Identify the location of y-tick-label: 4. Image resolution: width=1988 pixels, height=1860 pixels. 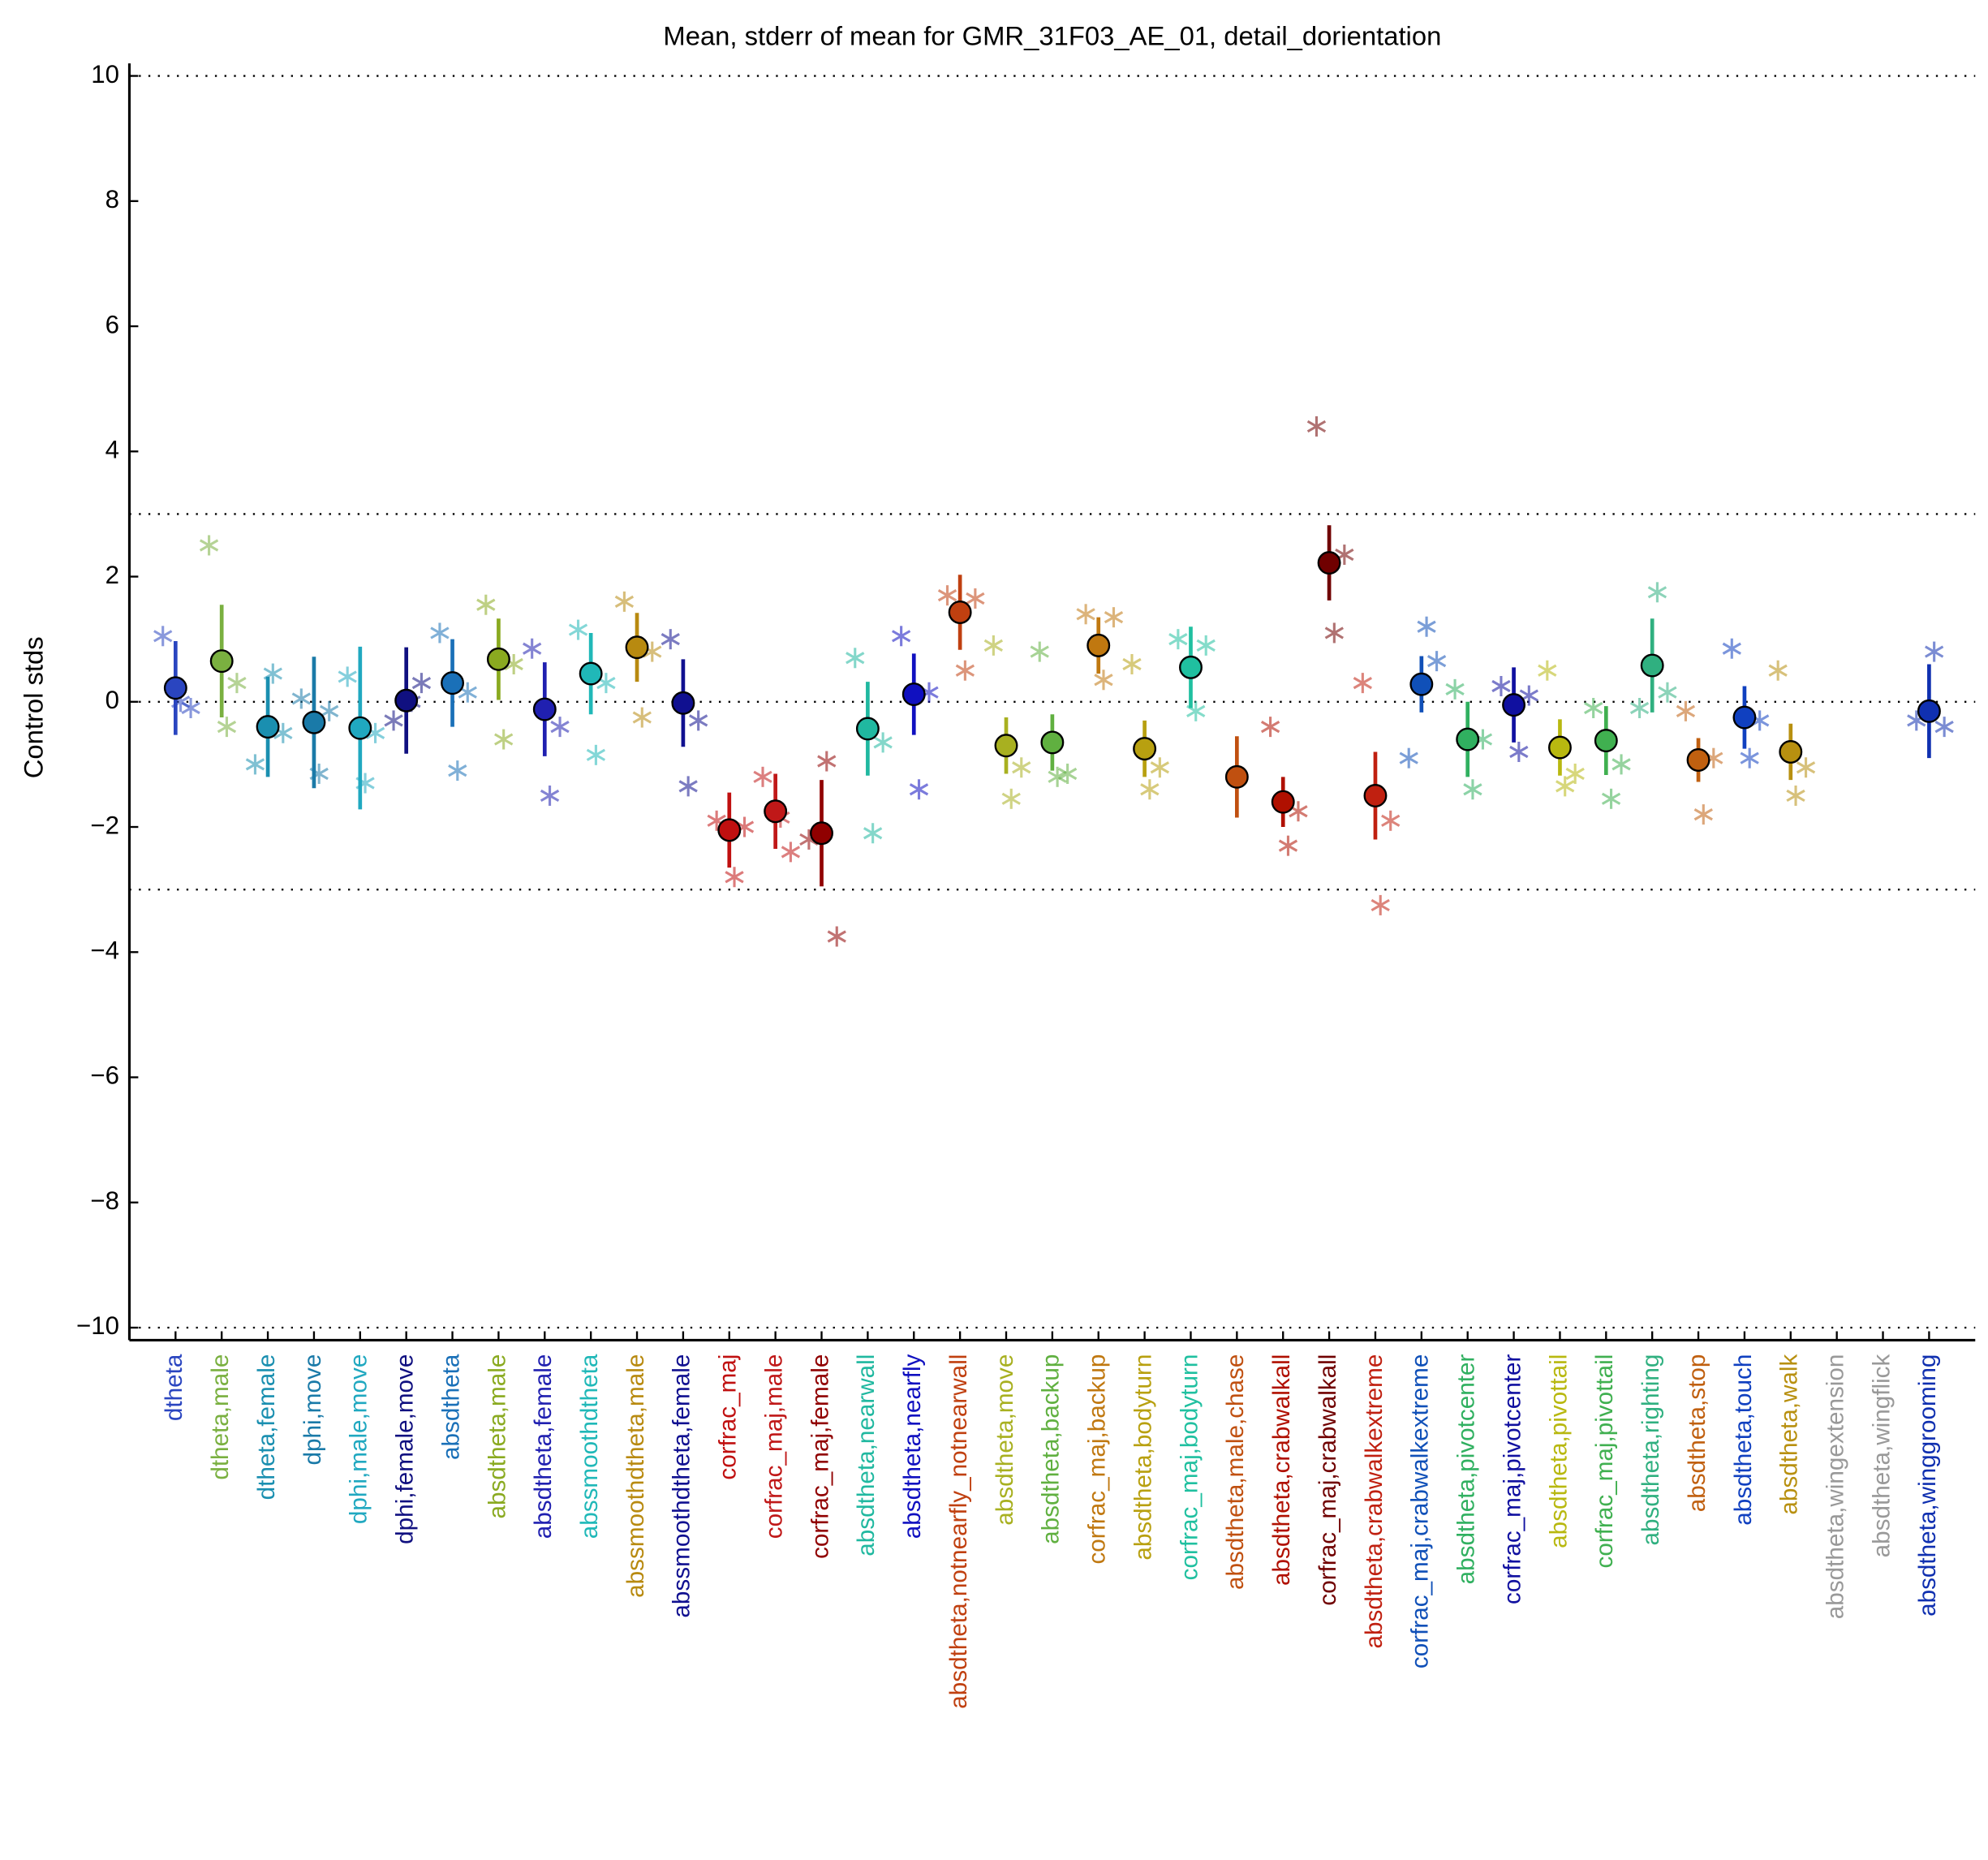
(112, 450).